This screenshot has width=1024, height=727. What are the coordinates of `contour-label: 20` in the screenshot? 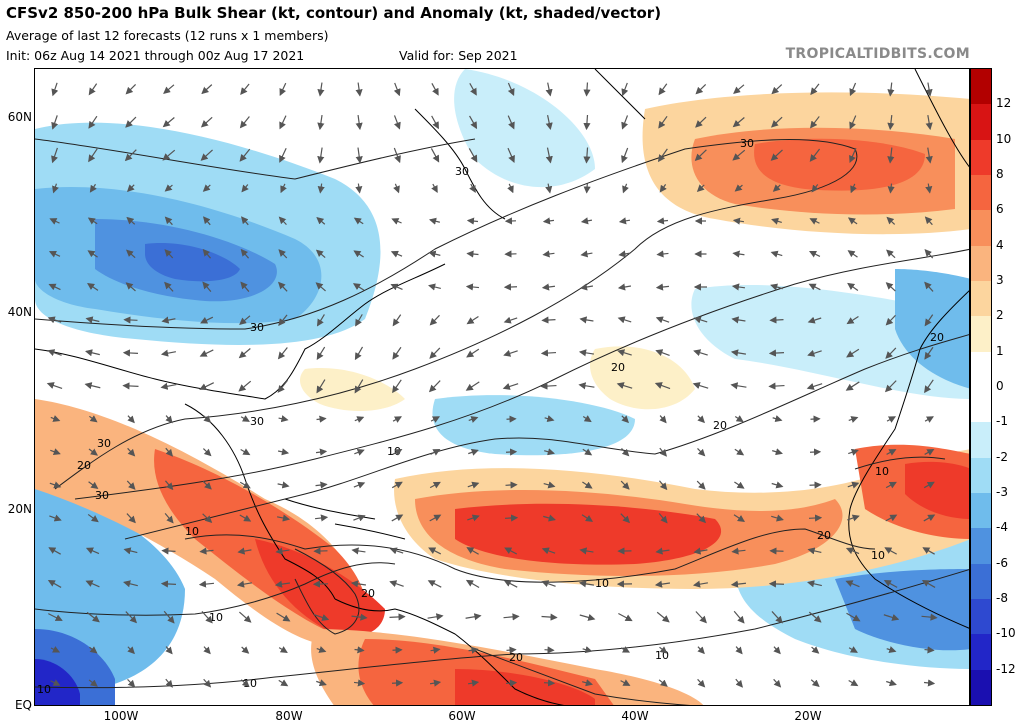 It's located at (368, 593).